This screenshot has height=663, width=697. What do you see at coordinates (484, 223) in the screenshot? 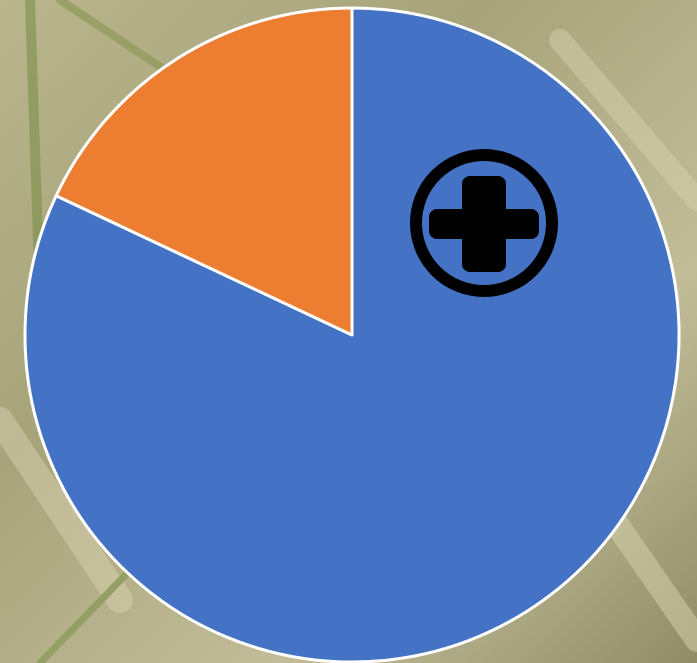
I see `plus-icon` at bounding box center [484, 223].